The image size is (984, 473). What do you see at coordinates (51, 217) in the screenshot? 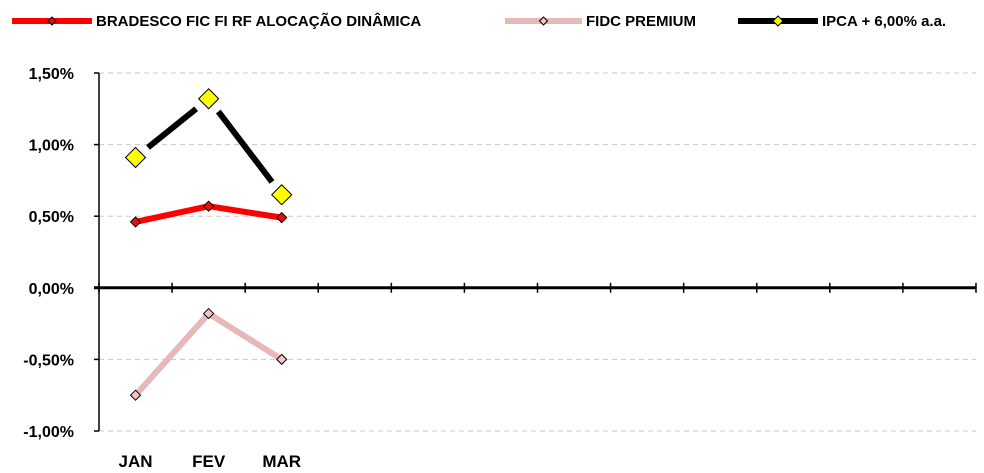
I see `y-tick-label: 0,50%` at bounding box center [51, 217].